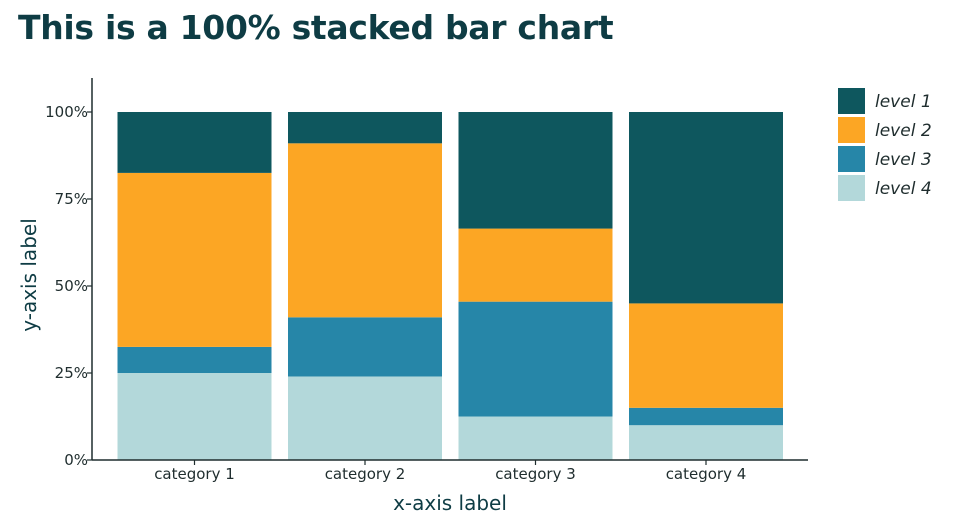 This screenshot has height=518, width=961. What do you see at coordinates (194, 474) in the screenshot?
I see `x-tick-label: category 1` at bounding box center [194, 474].